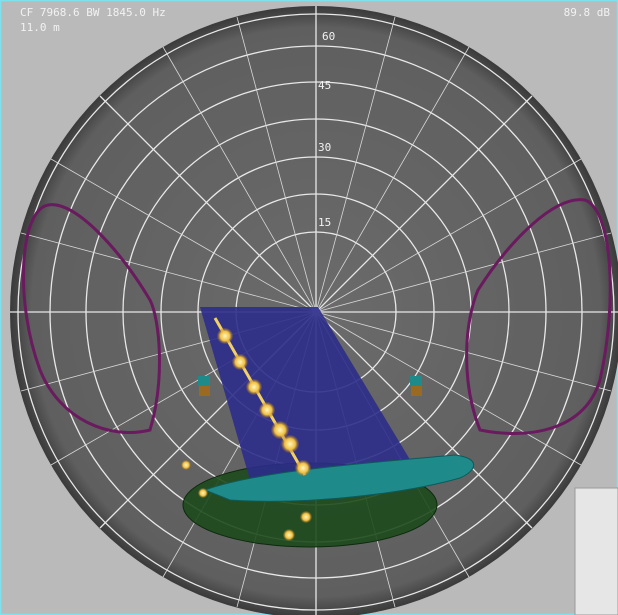 Image resolution: width=618 pixels, height=615 pixels. Describe the element at coordinates (328, 36) in the screenshot. I see `ring-label: 60` at that location.